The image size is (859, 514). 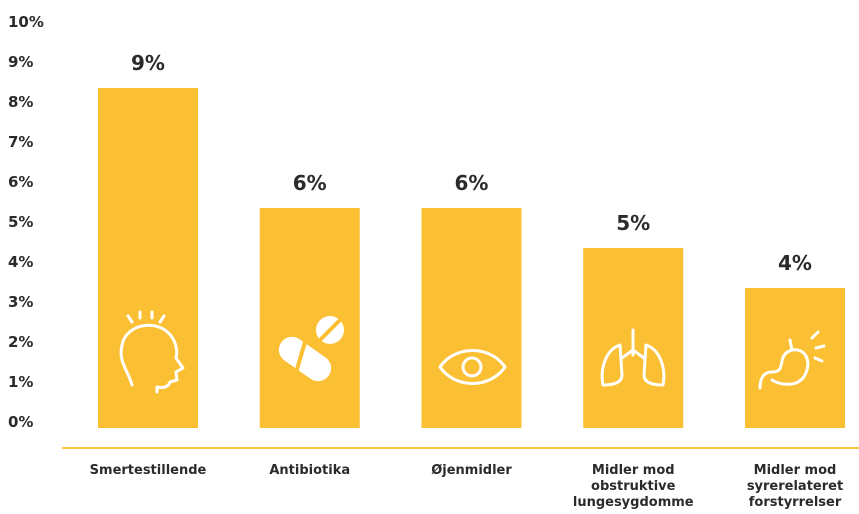 What do you see at coordinates (148, 63) in the screenshot?
I see `value-label: 9%` at bounding box center [148, 63].